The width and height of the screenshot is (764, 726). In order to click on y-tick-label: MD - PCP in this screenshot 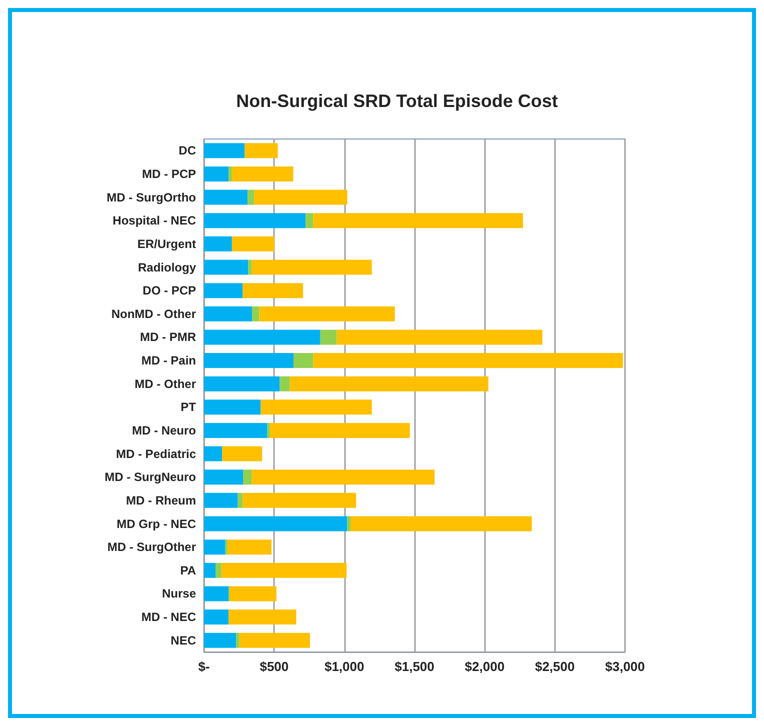, I will do `click(169, 173)`.